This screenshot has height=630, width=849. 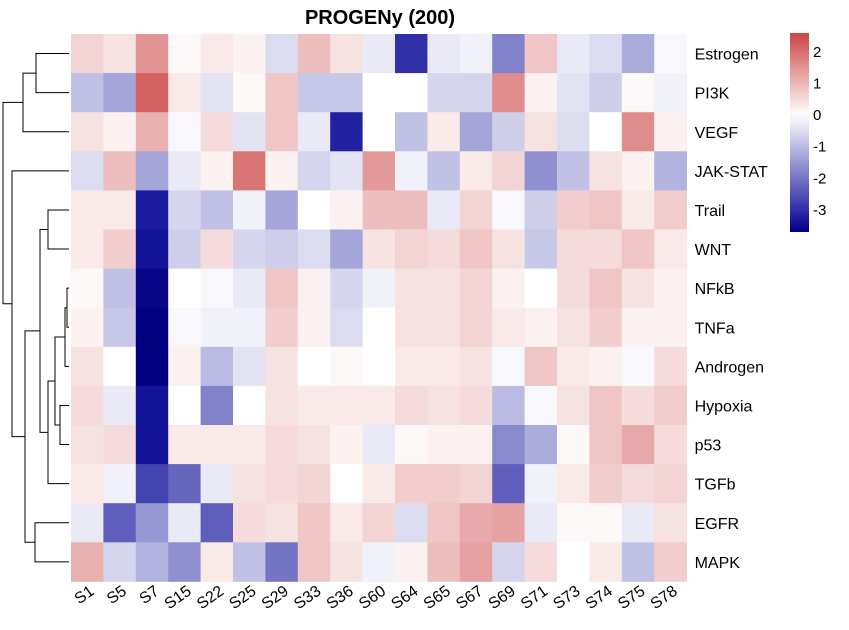 I want to click on column-label: S60, so click(x=372, y=598).